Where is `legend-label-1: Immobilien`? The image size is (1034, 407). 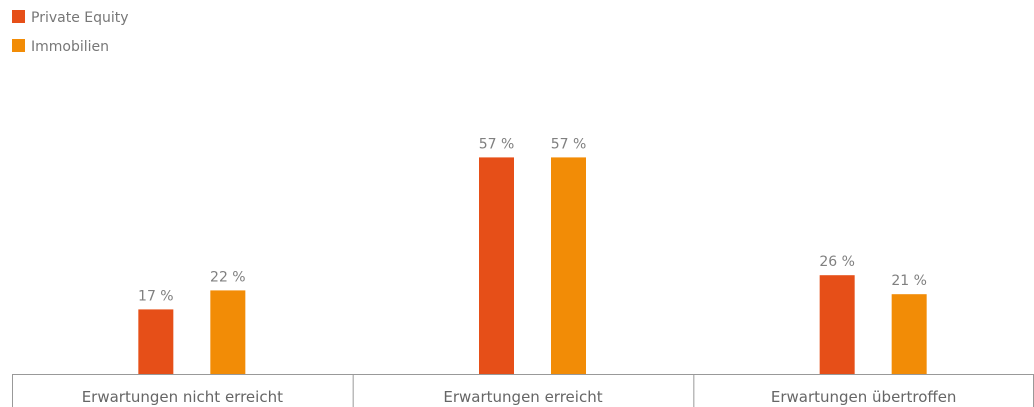
legend-label-1: Immobilien is located at coordinates (70, 47).